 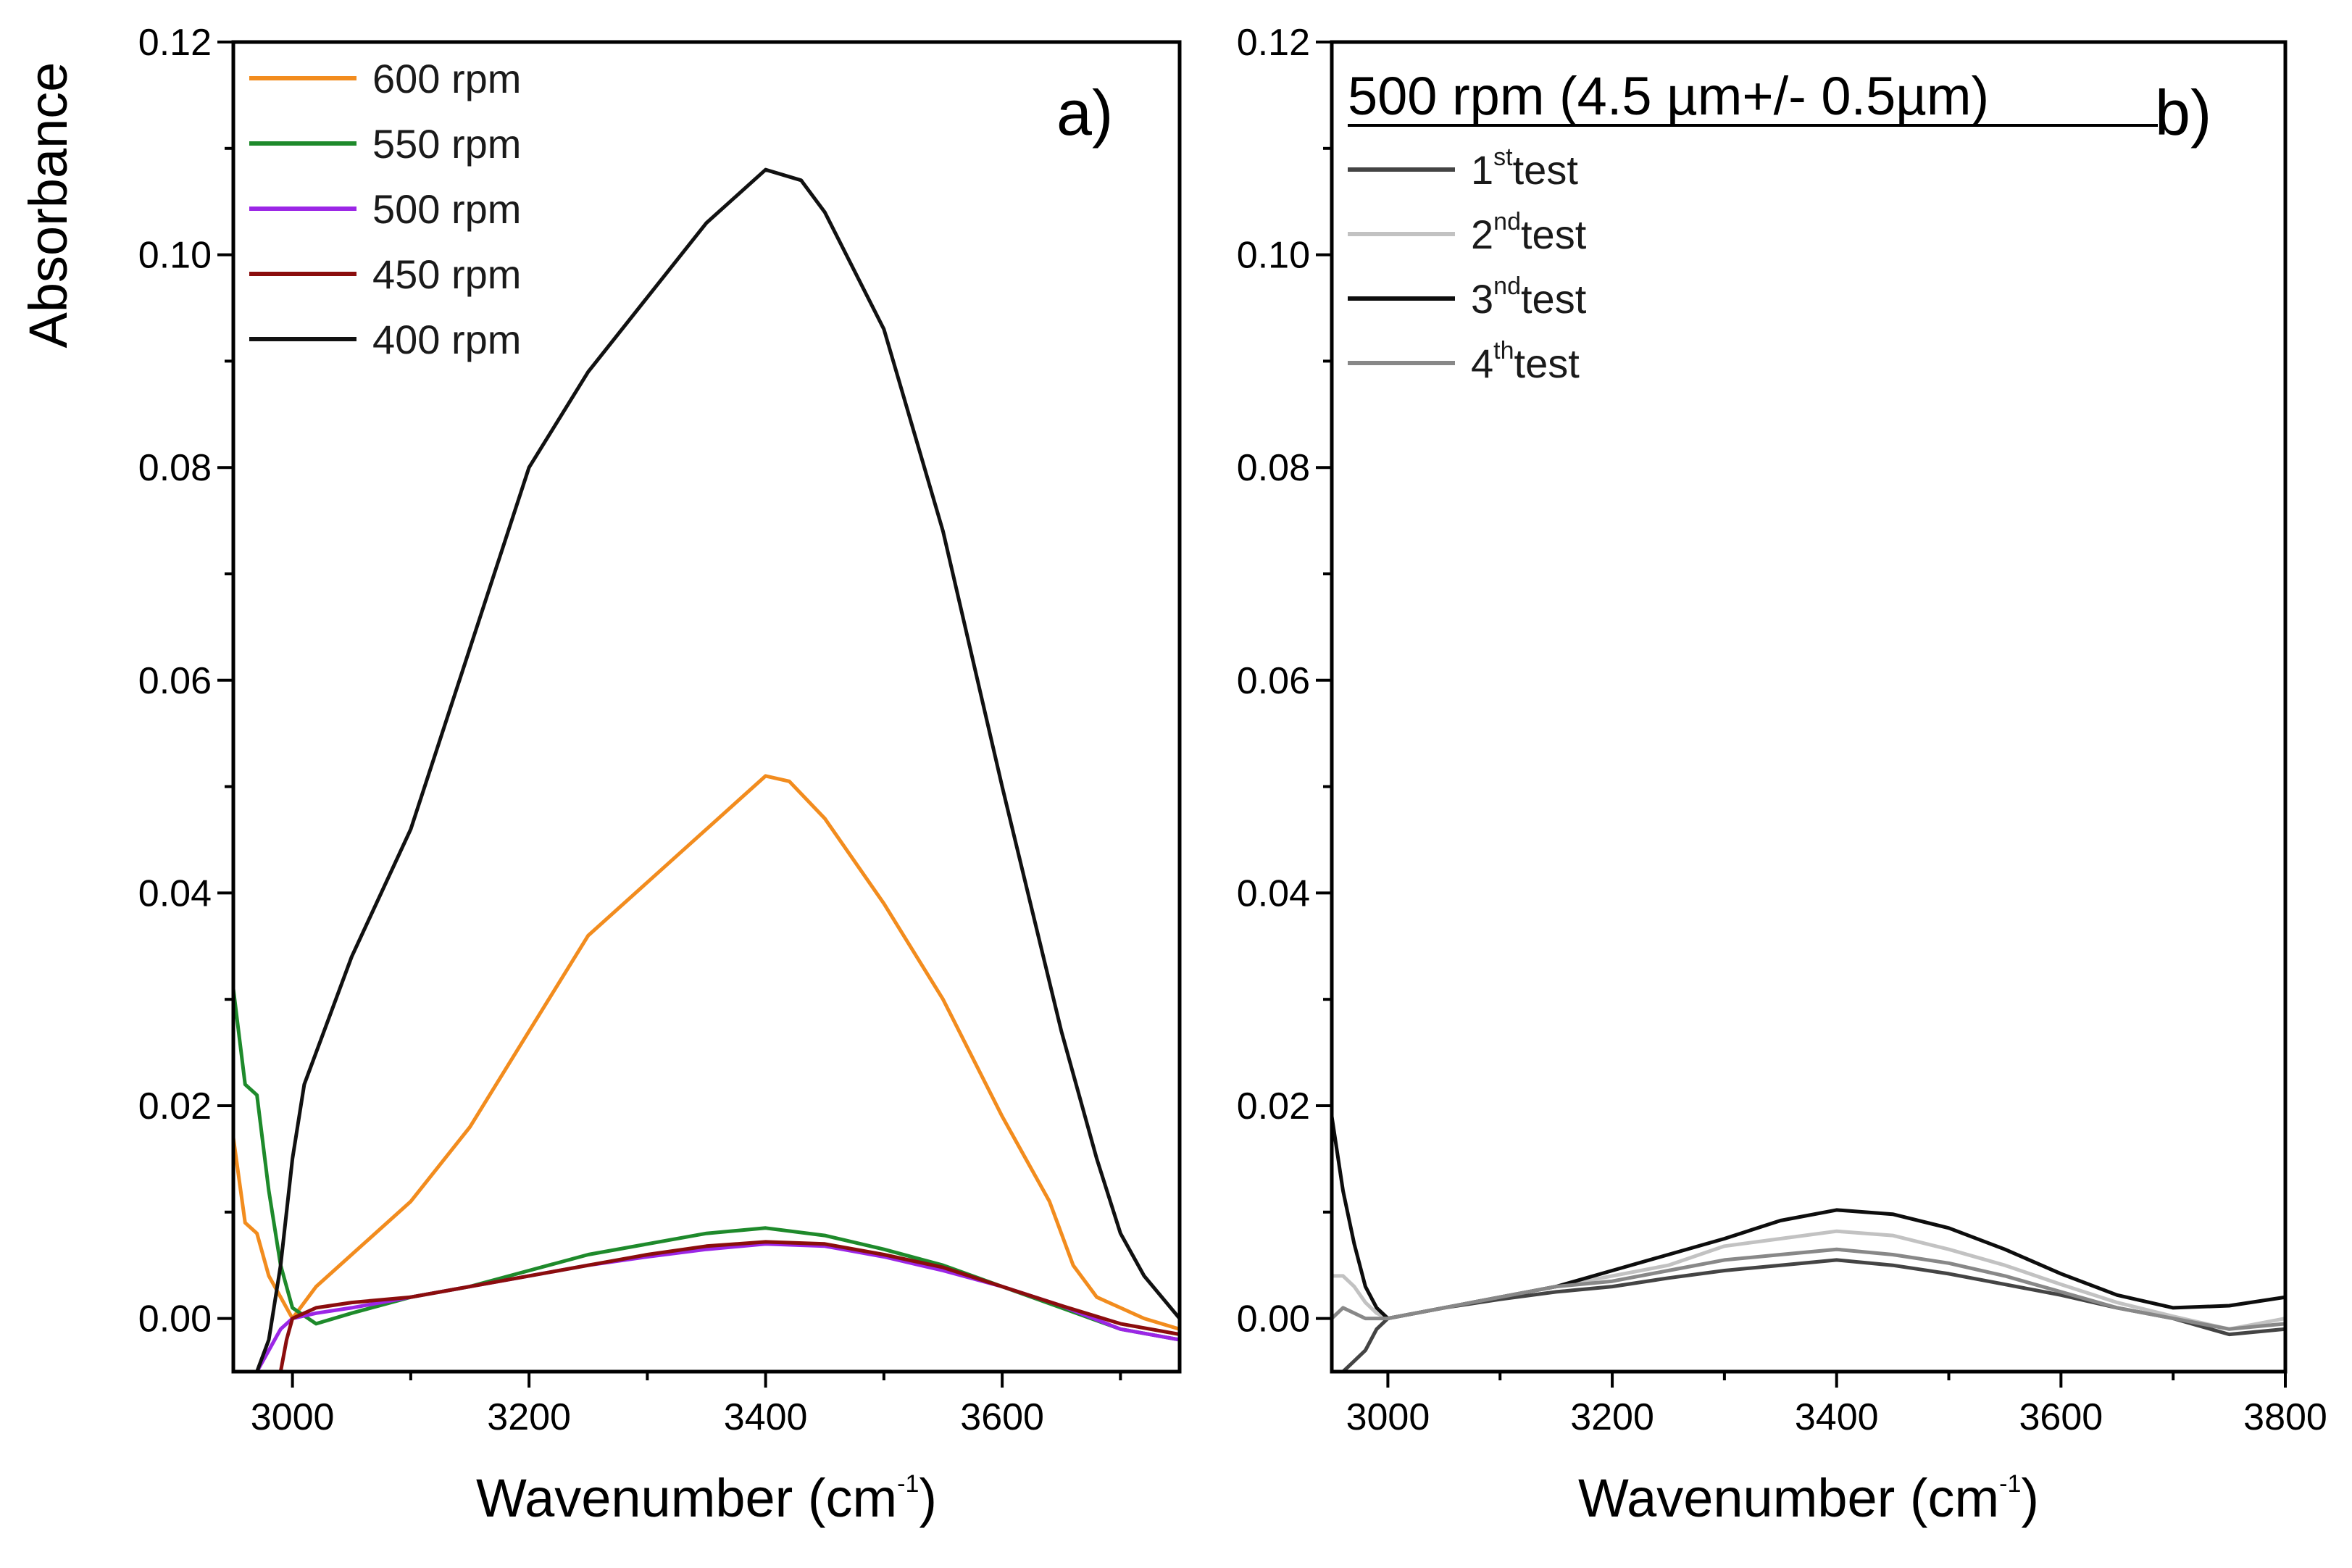 What do you see at coordinates (2061, 1417) in the screenshot?
I see `panel-b-x-tick-label: 3600` at bounding box center [2061, 1417].